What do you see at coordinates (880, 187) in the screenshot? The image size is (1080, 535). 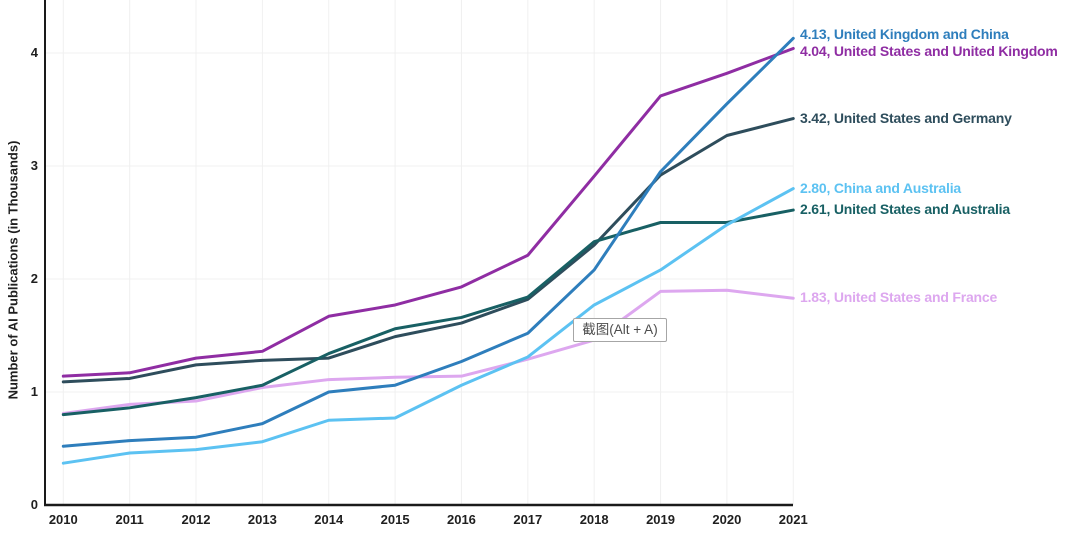 I see `series-end-label: 2.80, China and Australia` at bounding box center [880, 187].